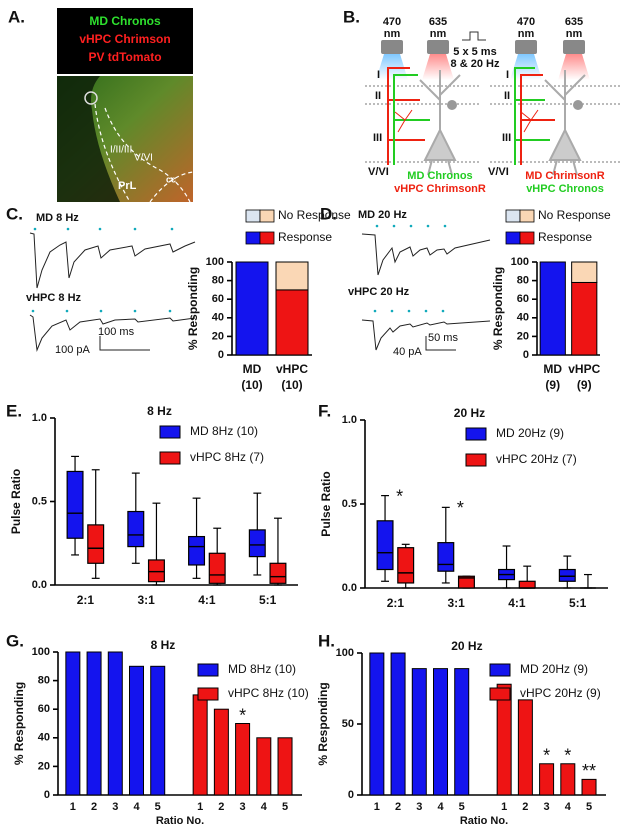 This screenshot has width=625, height=833. I want to click on traces-d: MD 20 Hz vHPC 20 Hz 50 ms 40 pA, so click(419, 283).